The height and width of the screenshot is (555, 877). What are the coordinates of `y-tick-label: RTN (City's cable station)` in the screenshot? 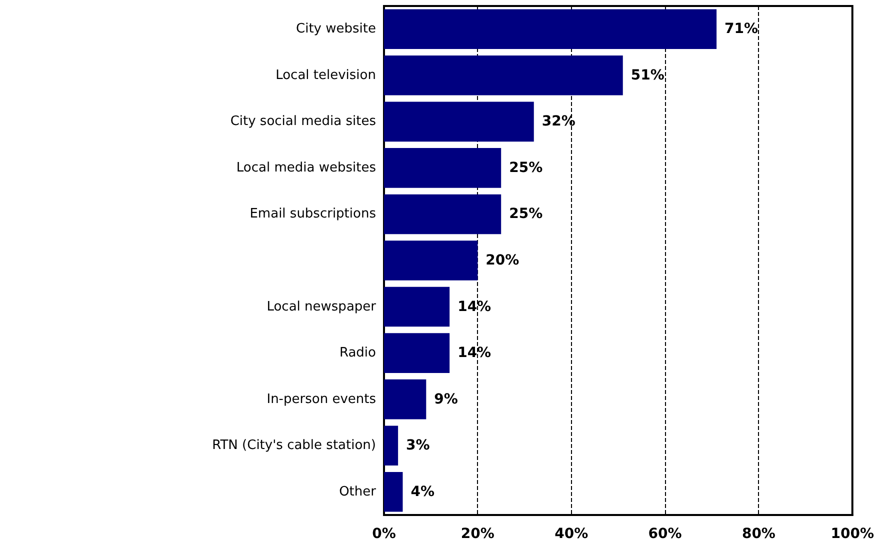 It's located at (294, 446).